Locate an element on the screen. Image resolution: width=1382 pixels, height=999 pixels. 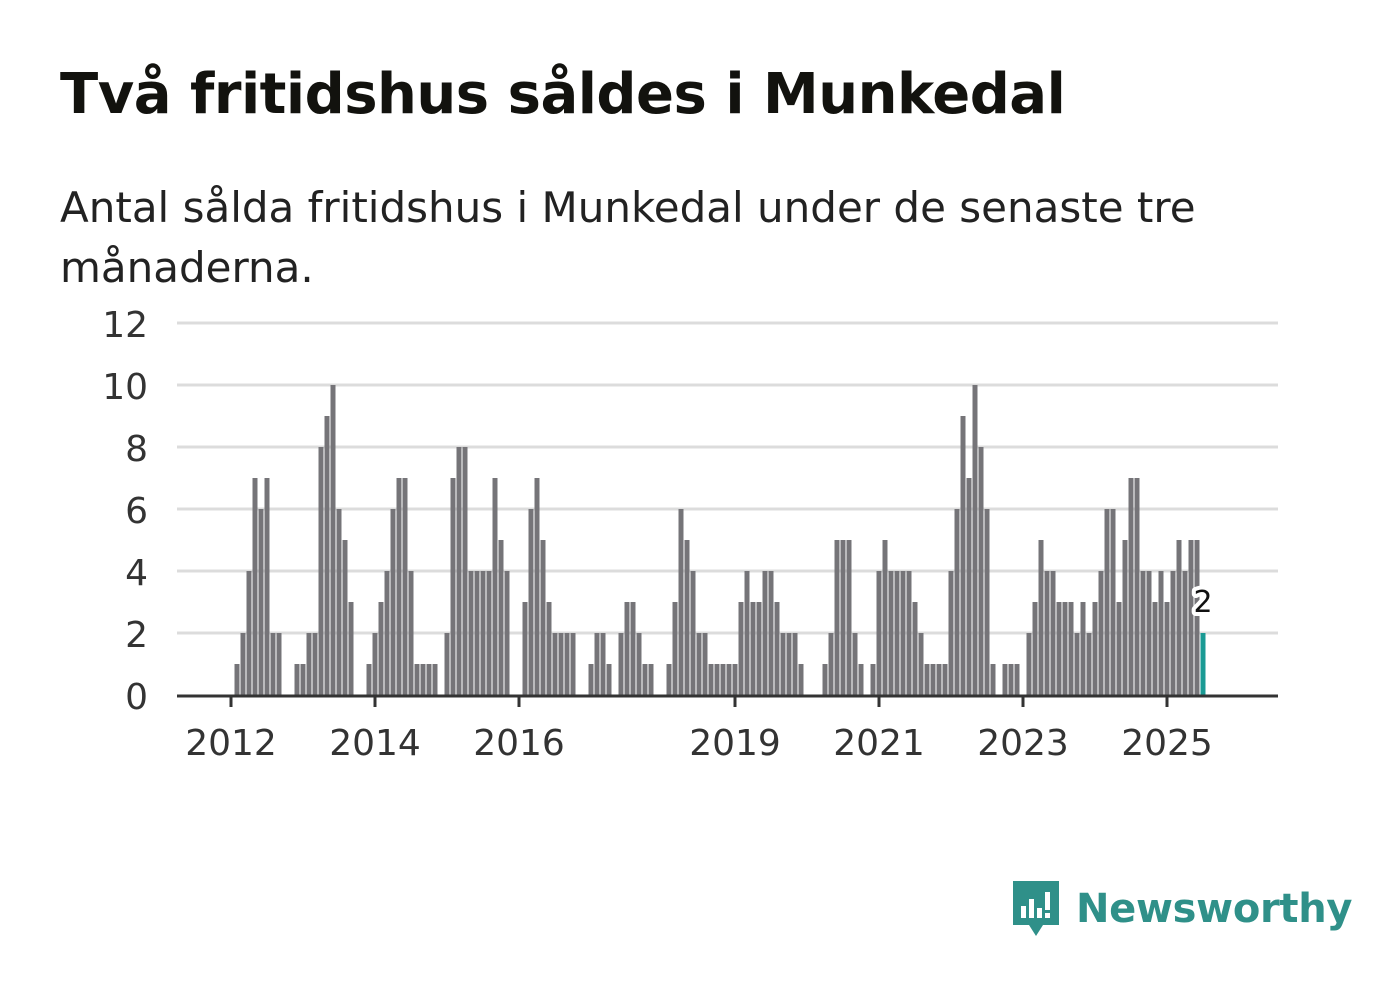
y-tick-label: 4 is located at coordinates (136, 573).